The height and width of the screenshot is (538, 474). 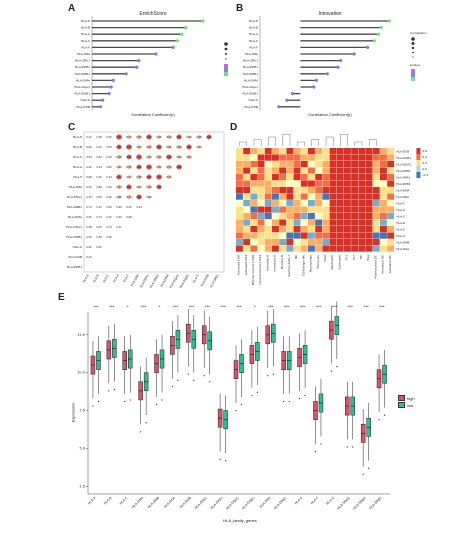 What do you see at coordinates (255, 307) in the screenshot?
I see `significance-label: *` at bounding box center [255, 307].